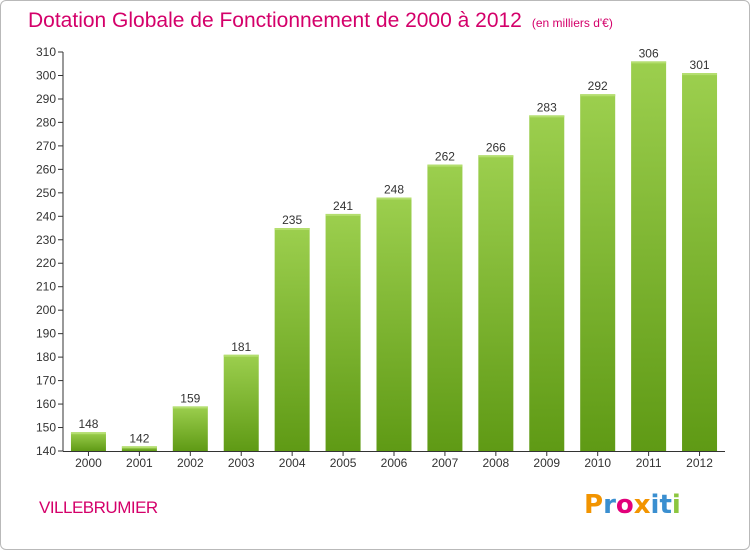  What do you see at coordinates (46, 52) in the screenshot?
I see `y-tick-label: 310` at bounding box center [46, 52].